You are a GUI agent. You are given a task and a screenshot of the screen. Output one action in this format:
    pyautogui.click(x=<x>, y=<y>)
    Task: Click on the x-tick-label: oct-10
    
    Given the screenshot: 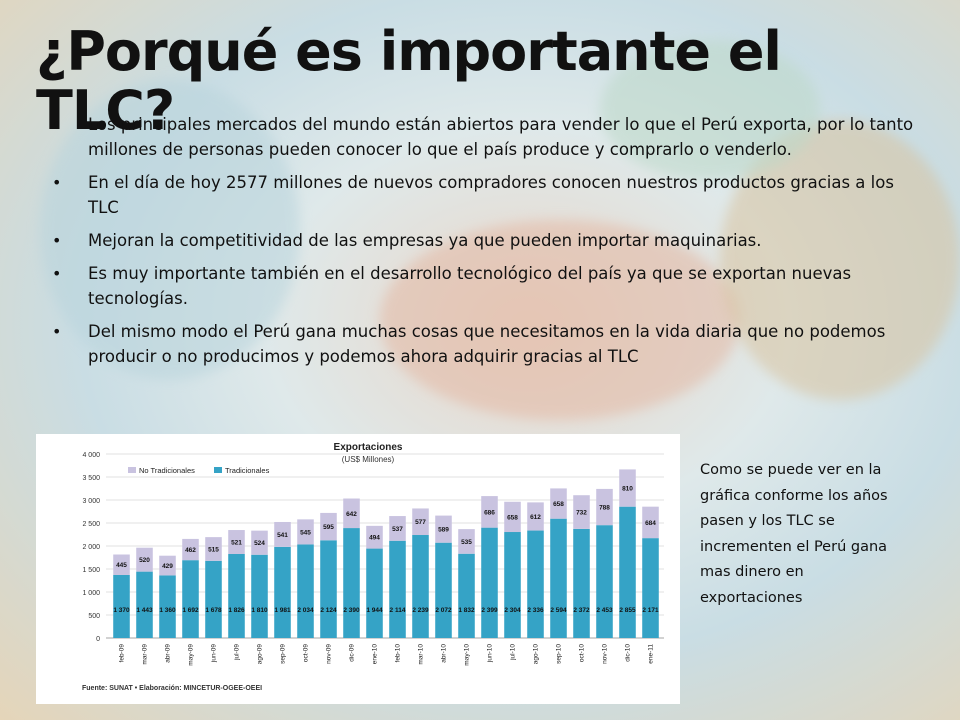 What is the action you would take?
    pyautogui.click(x=582, y=653)
    